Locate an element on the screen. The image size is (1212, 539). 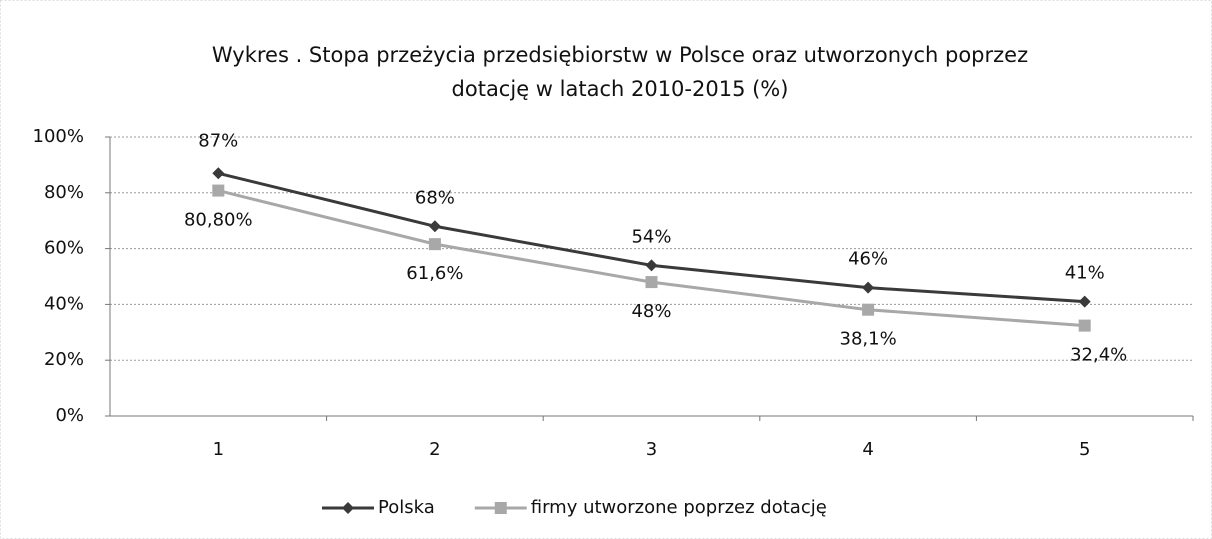
chart-title: dotację w latach 2010-2015 (%) is located at coordinates (620, 89).